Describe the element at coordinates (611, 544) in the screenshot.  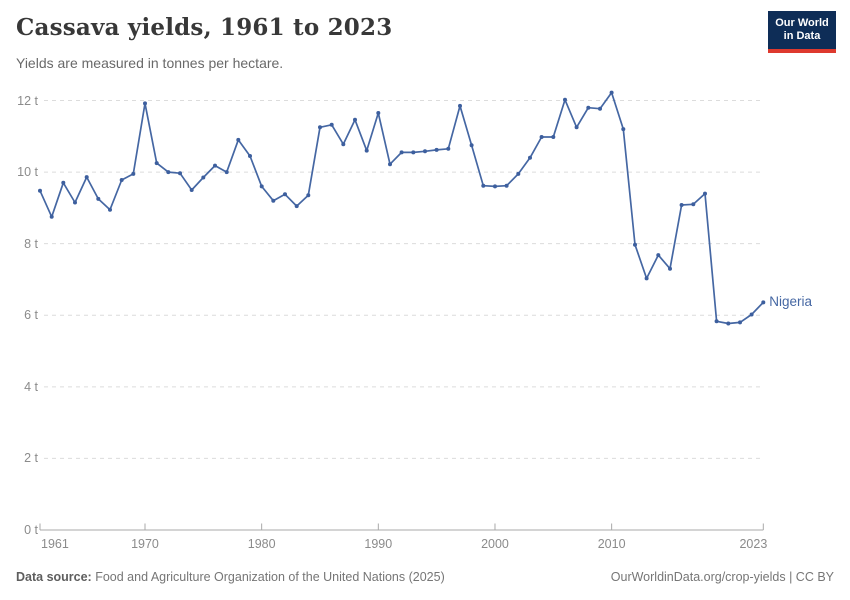
I see `x-axis-label: 2010` at that location.